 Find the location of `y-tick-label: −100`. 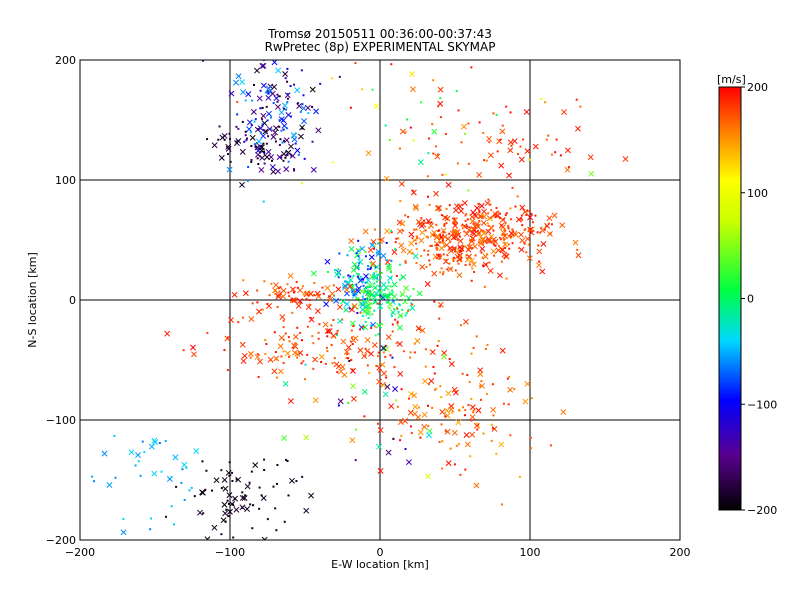

y-tick-label: −100 is located at coordinates (61, 420).